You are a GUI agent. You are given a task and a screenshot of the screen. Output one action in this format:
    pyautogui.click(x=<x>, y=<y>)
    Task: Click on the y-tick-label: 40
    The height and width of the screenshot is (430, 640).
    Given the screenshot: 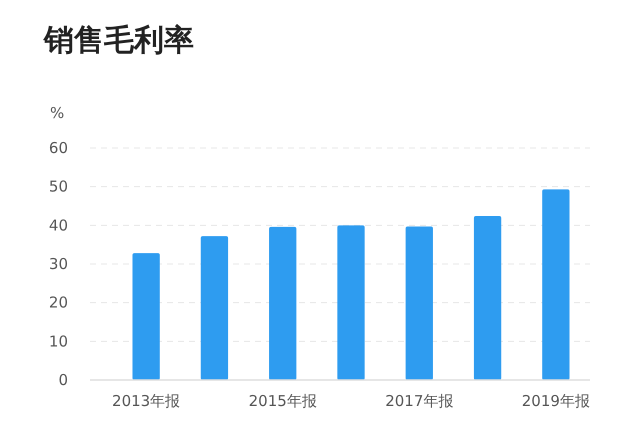 What is the action you would take?
    pyautogui.click(x=58, y=225)
    